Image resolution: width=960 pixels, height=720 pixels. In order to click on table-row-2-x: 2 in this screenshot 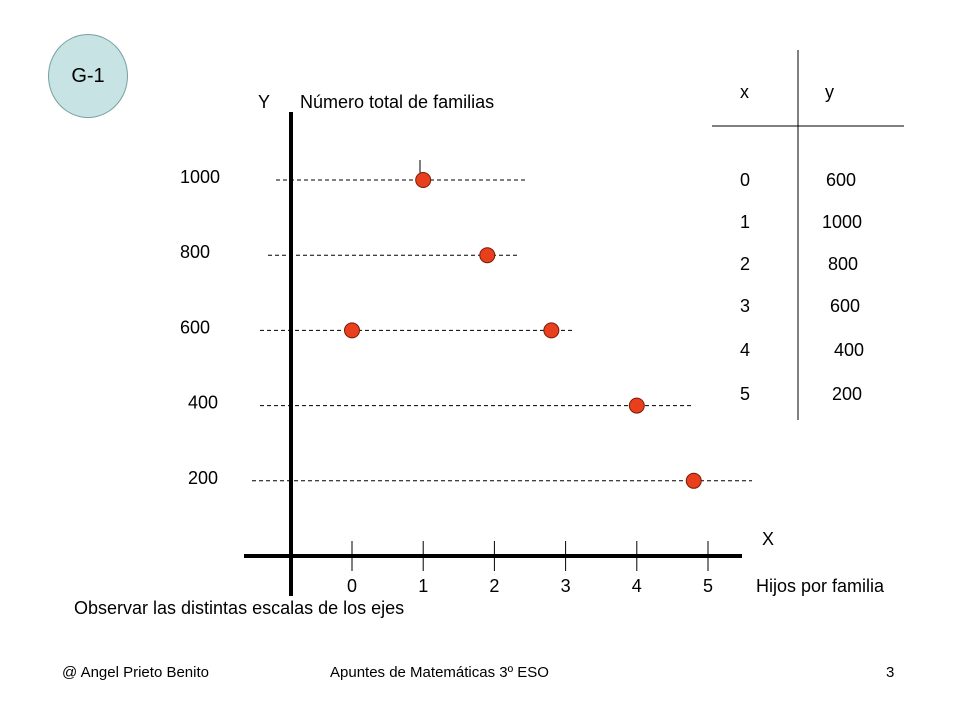, I will do `click(745, 264)`.